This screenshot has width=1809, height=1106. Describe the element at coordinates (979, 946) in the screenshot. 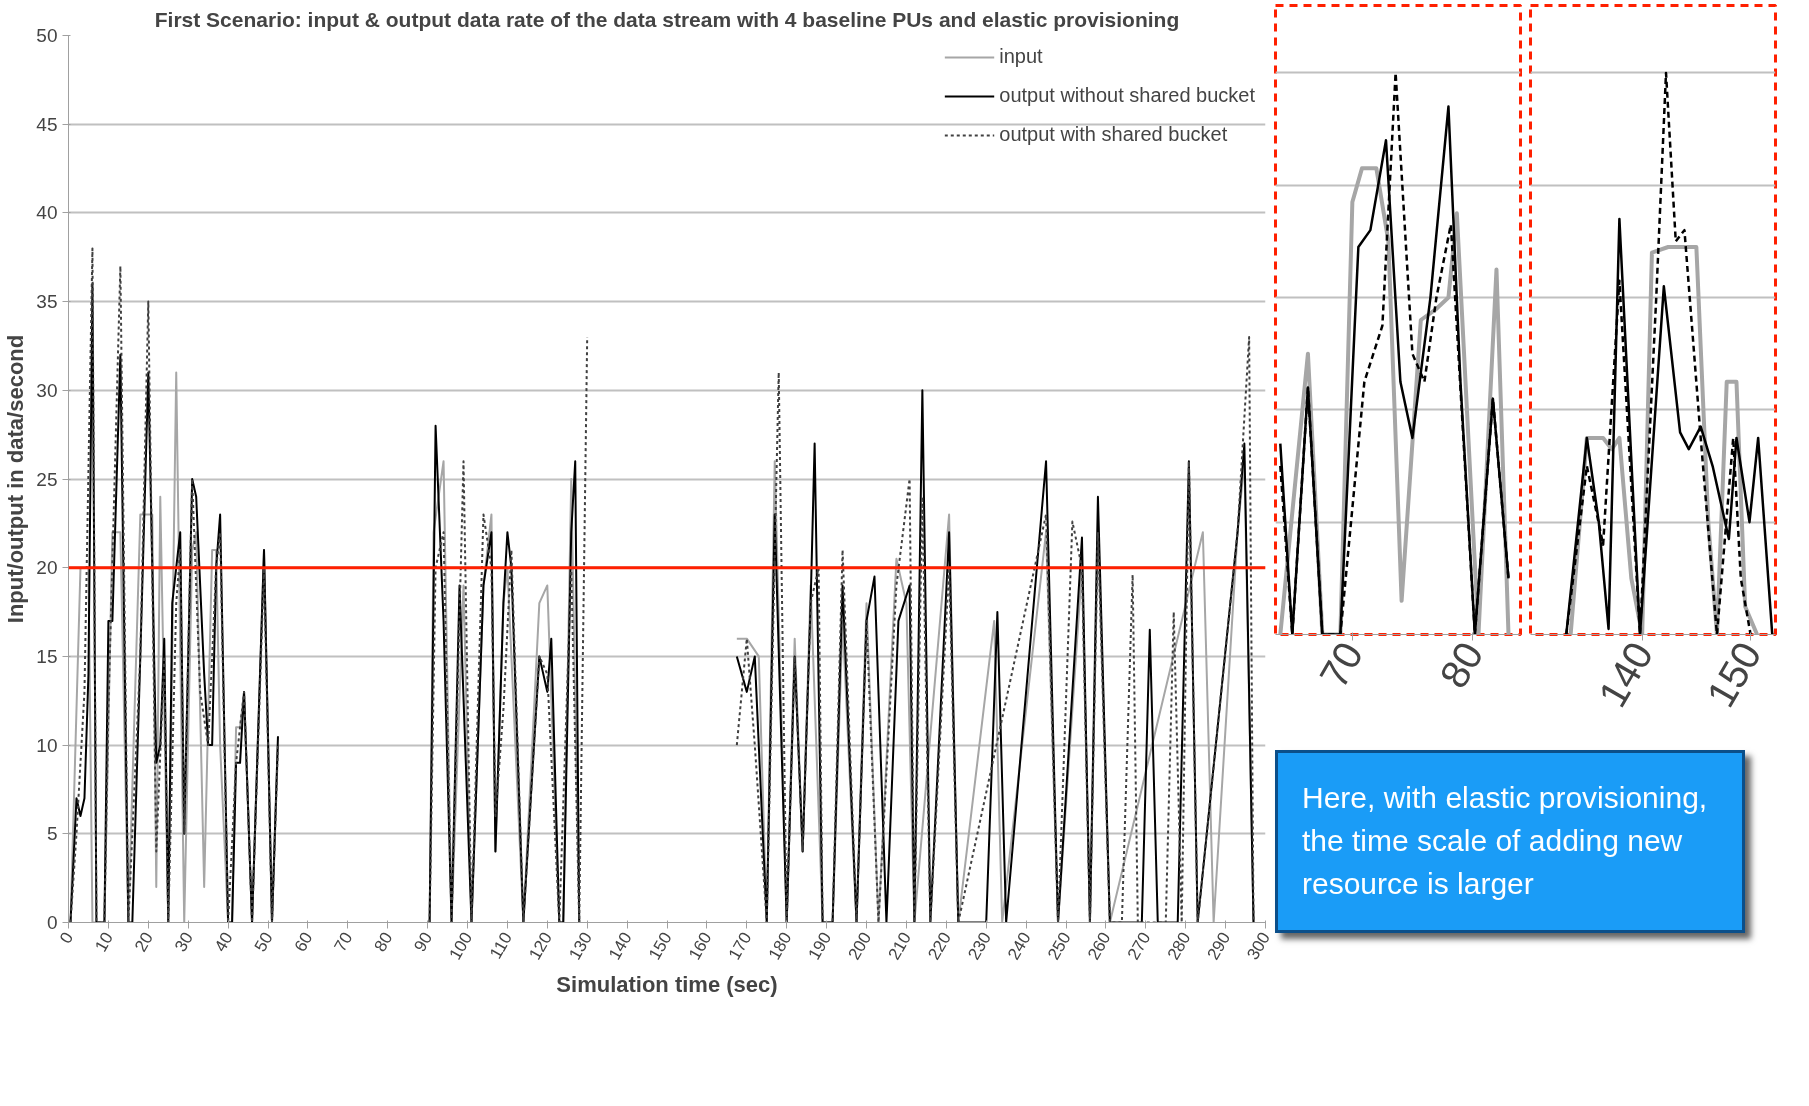

I see `x-tick-label: 230` at that location.